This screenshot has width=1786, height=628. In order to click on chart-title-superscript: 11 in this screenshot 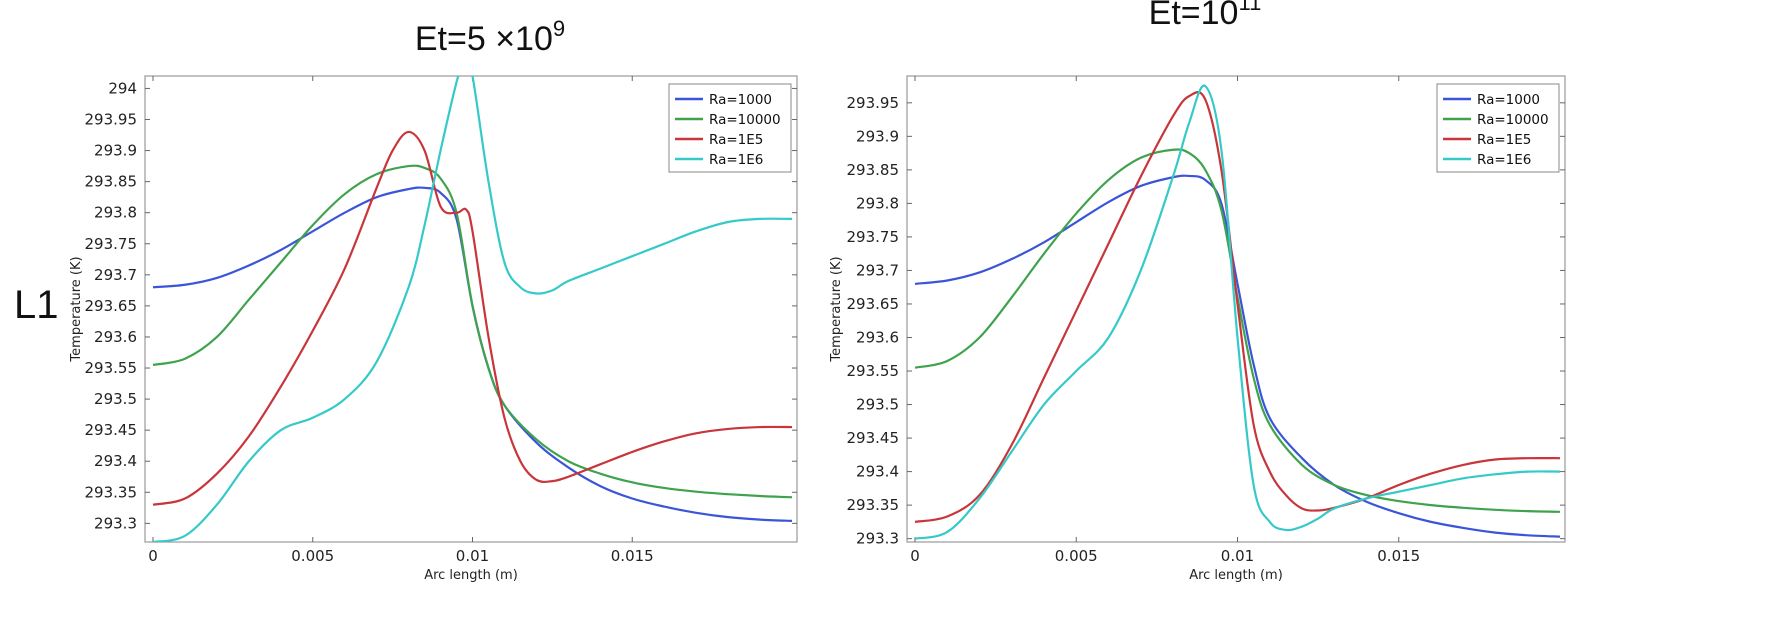, I will do `click(1249, 7)`.